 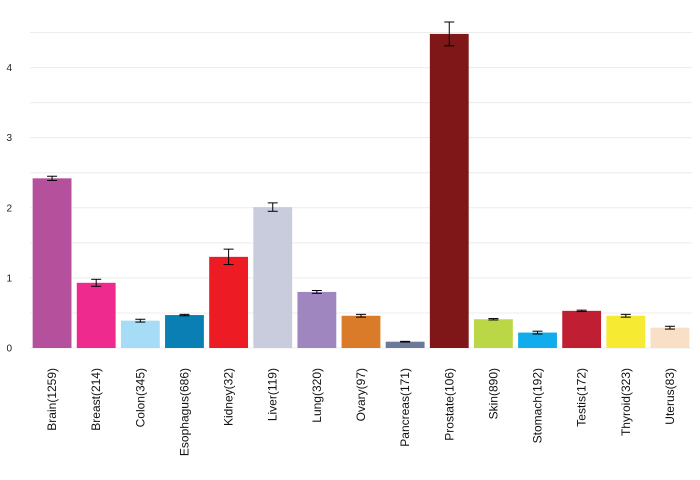 What do you see at coordinates (140, 397) in the screenshot?
I see `x-tick-label: Colon(345)` at bounding box center [140, 397].